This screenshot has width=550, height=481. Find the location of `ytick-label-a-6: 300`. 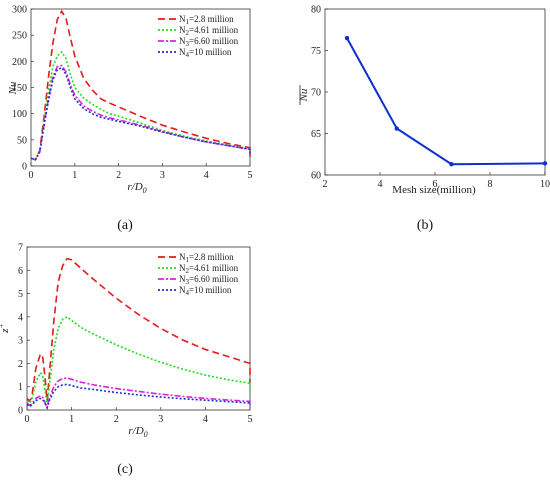

ytick-label-a-6: 300 is located at coordinates (19, 10).